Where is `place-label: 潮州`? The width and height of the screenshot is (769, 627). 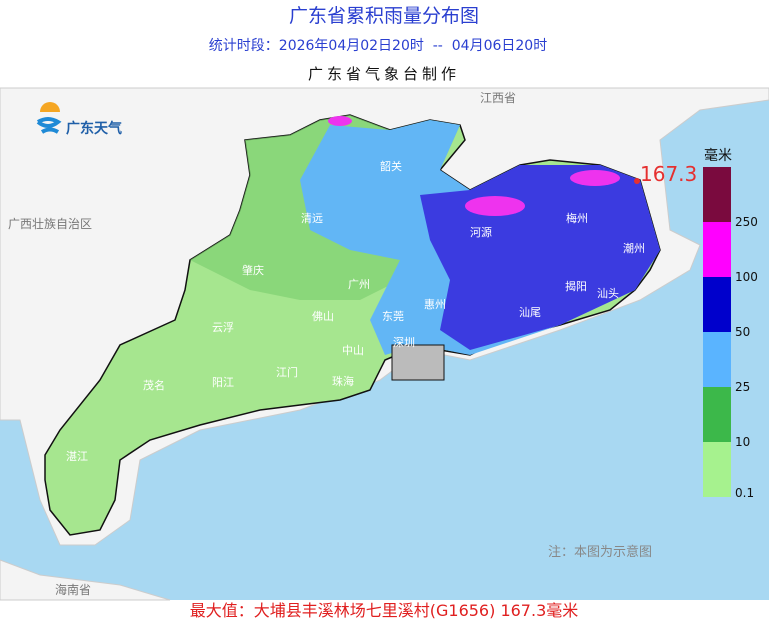 place-label: 潮州 is located at coordinates (634, 248).